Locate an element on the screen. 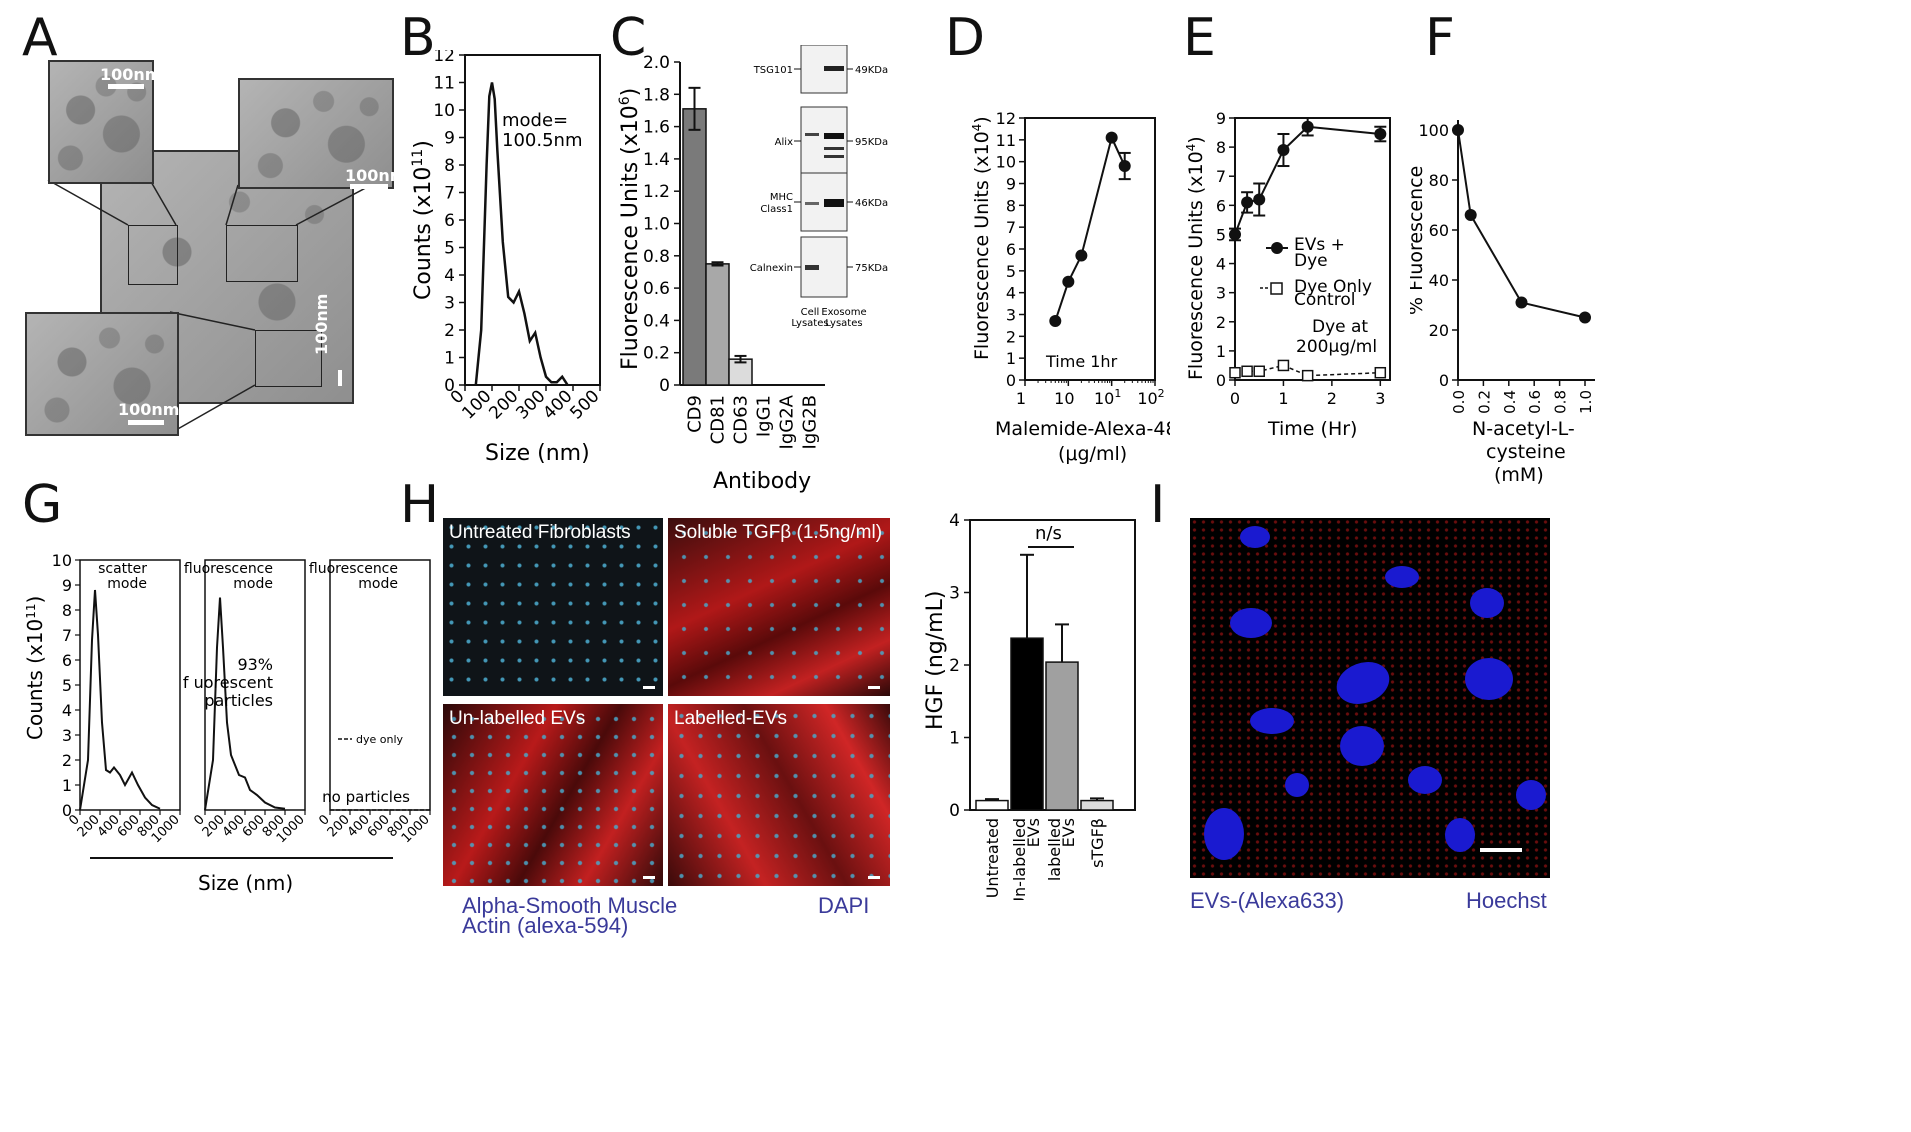  x-tick-label: CD63 is located at coordinates (741, 419).